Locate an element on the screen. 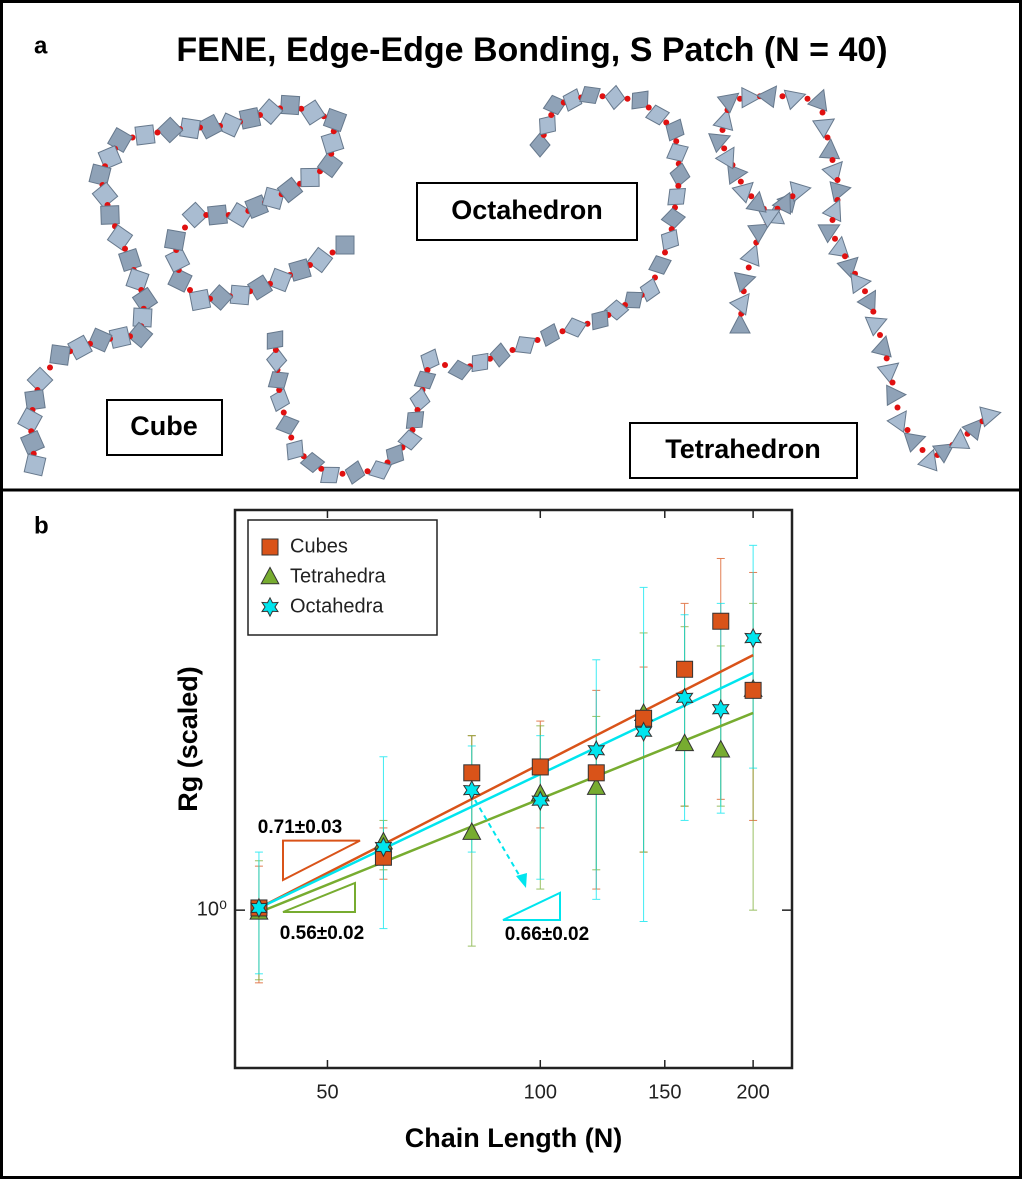  fit-line is located at coordinates (506, 790).